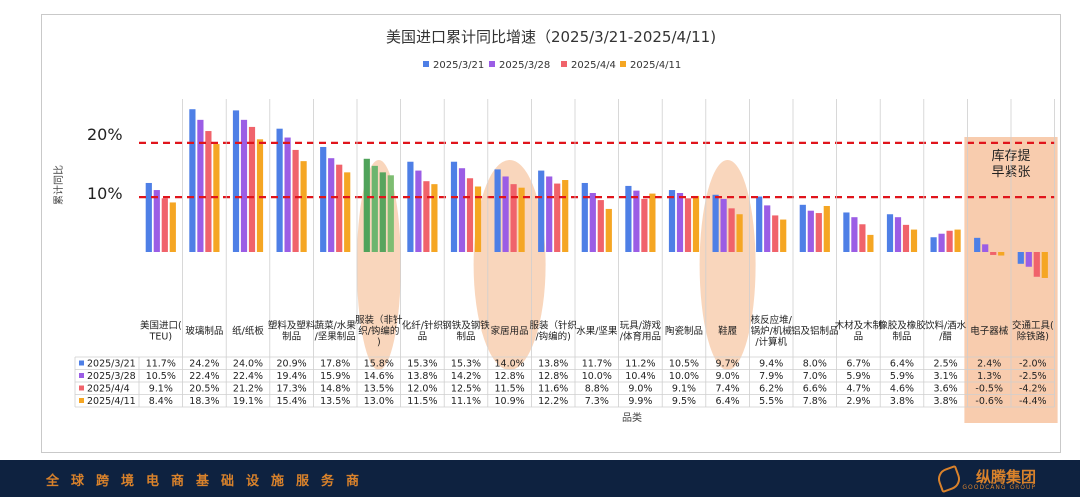 Image resolution: width=1080 pixels, height=497 pixels. I want to click on table-cell-1-14: 7.9%, so click(771, 376).